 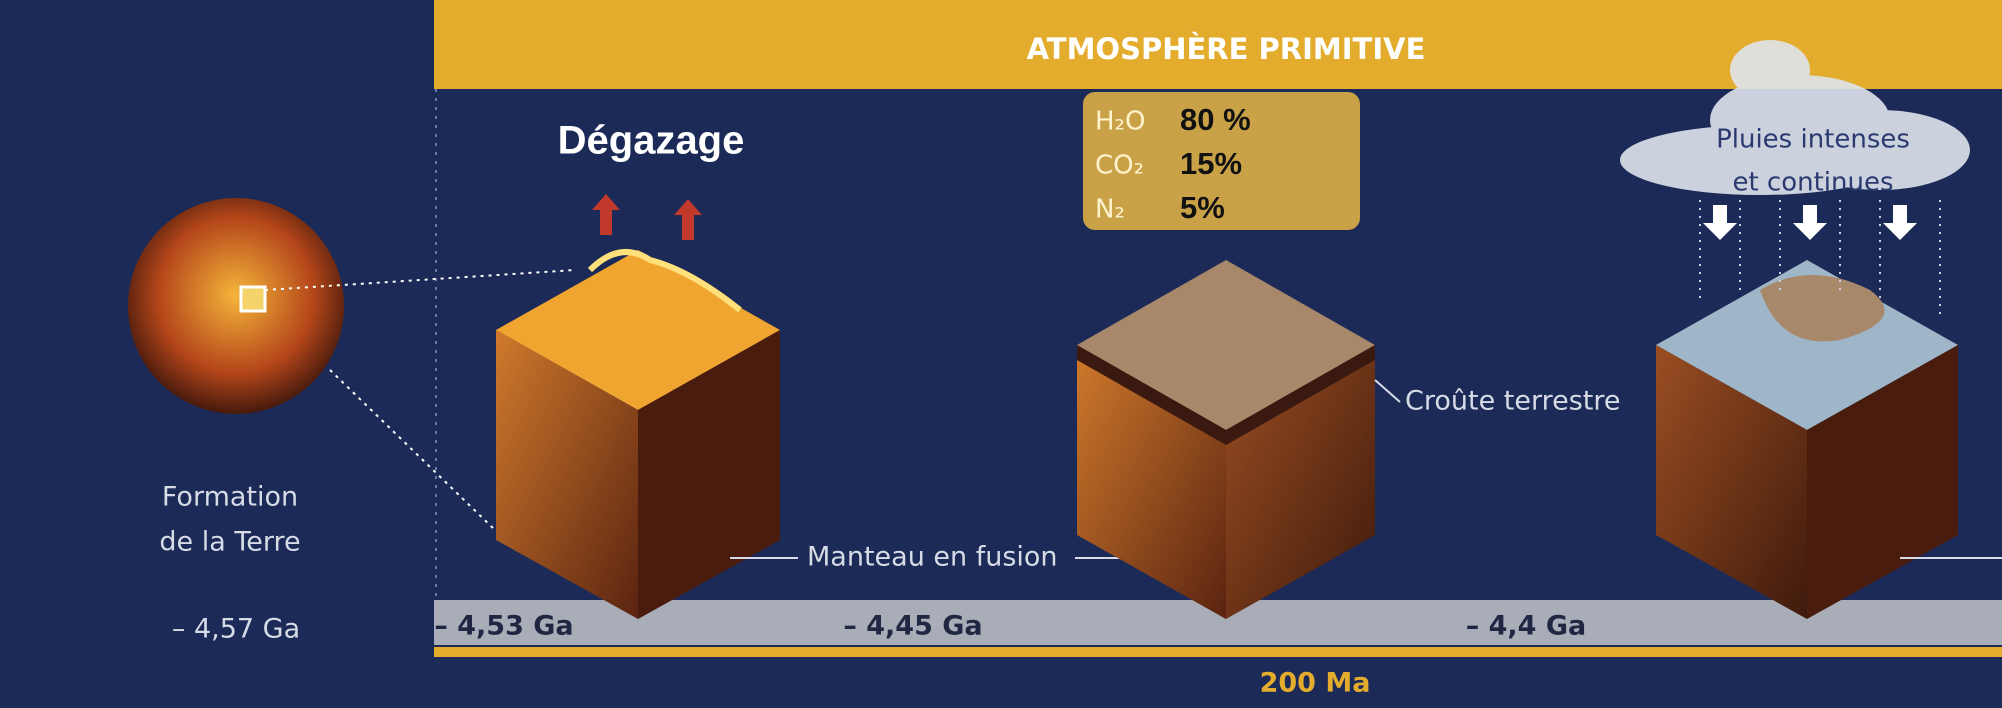 What do you see at coordinates (1513, 401) in the screenshot?
I see `stage-label: Croûte terrestre` at bounding box center [1513, 401].